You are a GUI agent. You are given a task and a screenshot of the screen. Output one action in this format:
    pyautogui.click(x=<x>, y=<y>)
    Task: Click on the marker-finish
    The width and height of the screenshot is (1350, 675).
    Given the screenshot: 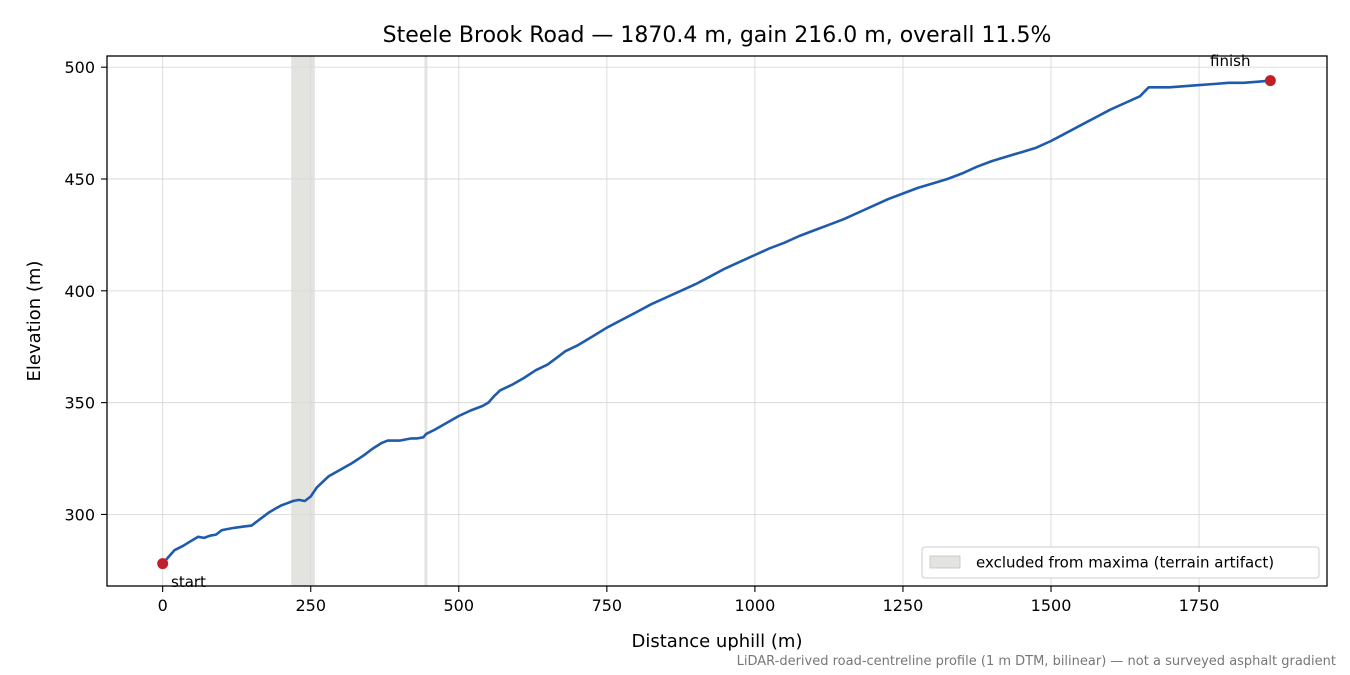 What is the action you would take?
    pyautogui.click(x=1270, y=81)
    